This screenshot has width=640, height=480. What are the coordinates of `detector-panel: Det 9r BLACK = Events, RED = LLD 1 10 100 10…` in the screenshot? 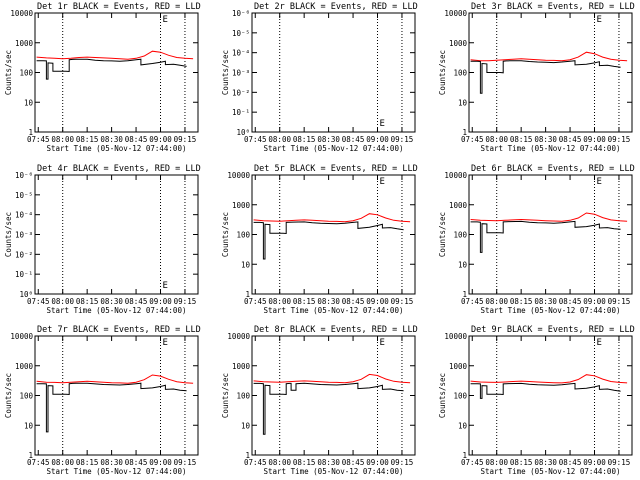 It's located at (536, 400).